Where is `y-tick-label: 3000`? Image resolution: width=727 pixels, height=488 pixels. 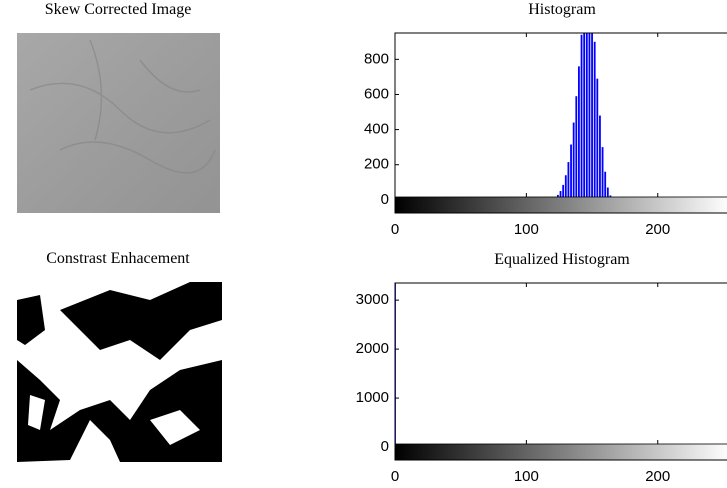 y-tick-label: 3000 is located at coordinates (372, 299).